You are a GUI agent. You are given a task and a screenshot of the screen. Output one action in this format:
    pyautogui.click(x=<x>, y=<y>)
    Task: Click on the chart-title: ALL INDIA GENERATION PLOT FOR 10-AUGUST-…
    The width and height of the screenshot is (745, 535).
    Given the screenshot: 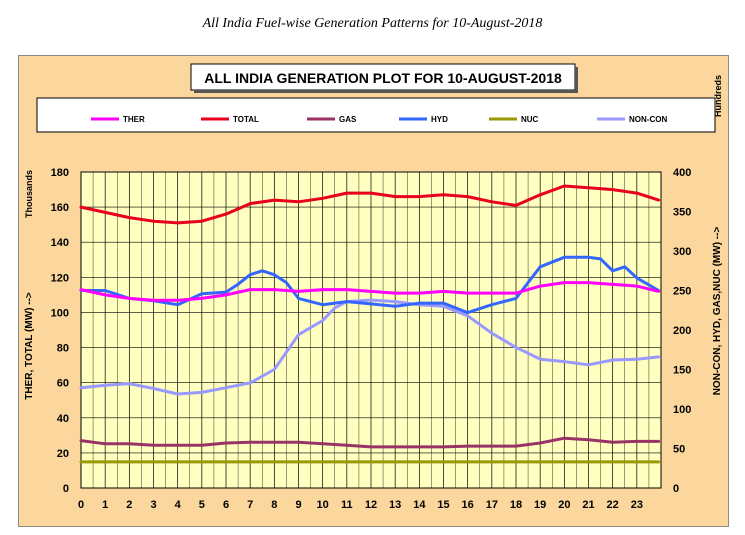 What is the action you would take?
    pyautogui.click(x=383, y=78)
    